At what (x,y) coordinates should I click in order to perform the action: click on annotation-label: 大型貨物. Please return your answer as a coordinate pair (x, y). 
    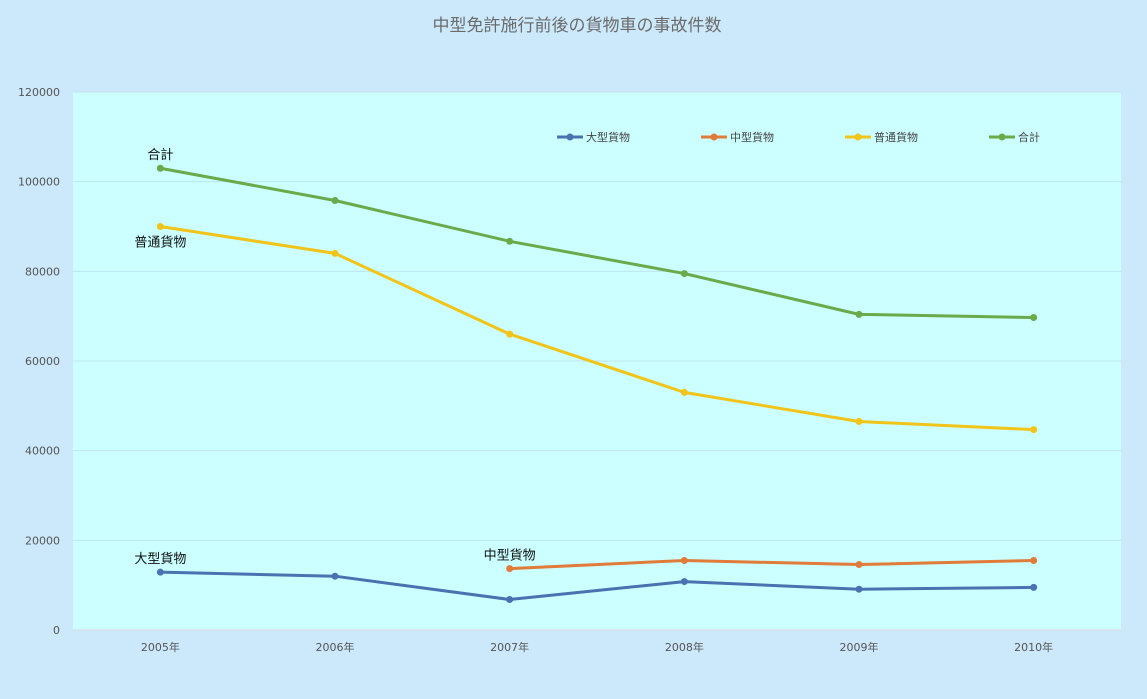
    Looking at the image, I should click on (160, 559).